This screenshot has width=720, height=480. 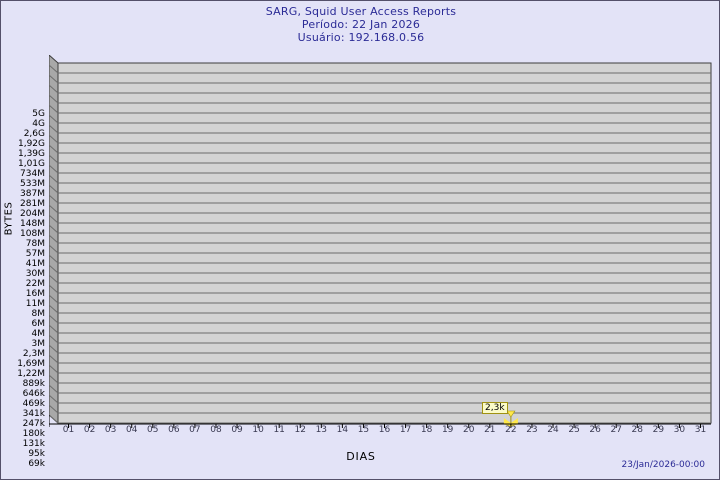 I want to click on x-axis-title: DIAS, so click(x=361, y=456).